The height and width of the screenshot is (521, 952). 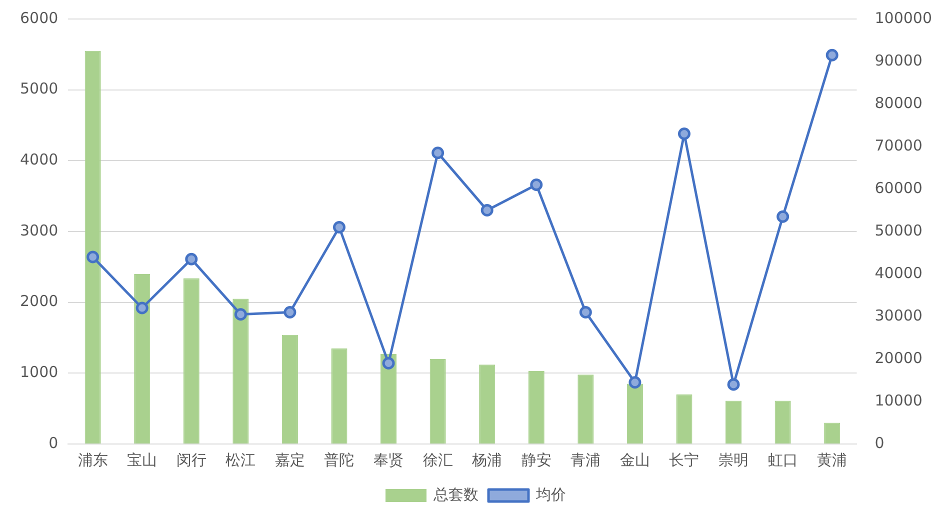 I want to click on x-tick-label: 崇明, so click(x=733, y=459).